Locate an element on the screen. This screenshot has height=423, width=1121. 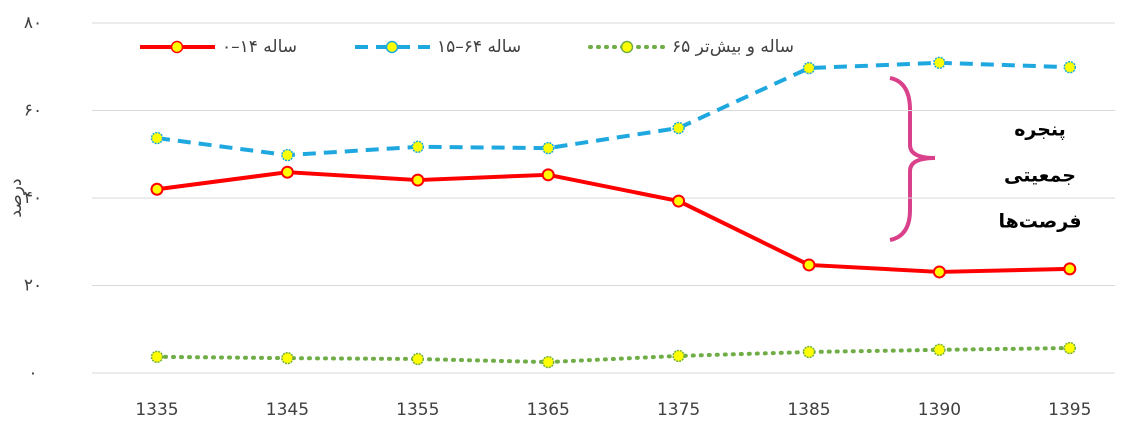
annotation: فرصت‌ها is located at coordinates (1039, 222).